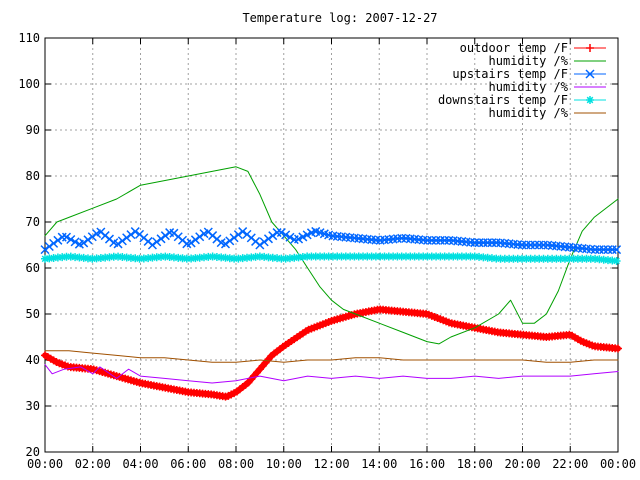 The width and height of the screenshot is (640, 480). I want to click on series-line, so click(331, 374).